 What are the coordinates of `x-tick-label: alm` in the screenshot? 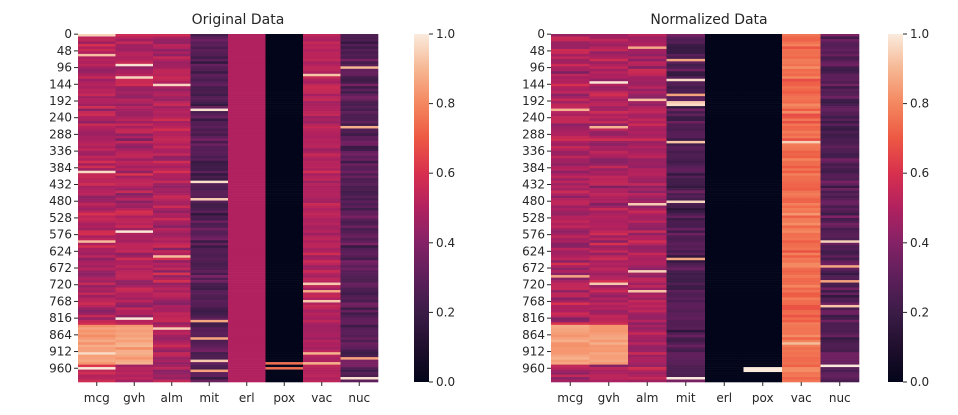 It's located at (647, 398).